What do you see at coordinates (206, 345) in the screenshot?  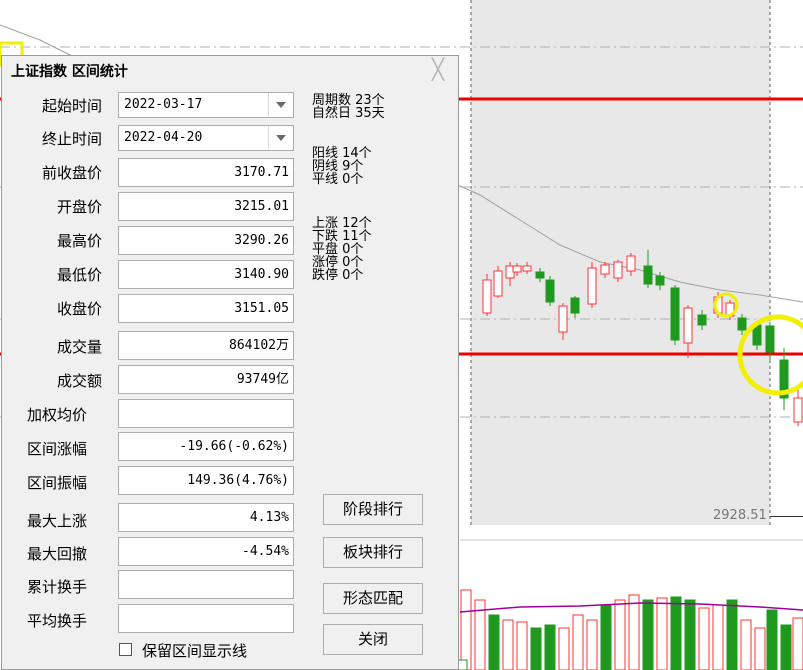 I see `volume-field: 864102万` at bounding box center [206, 345].